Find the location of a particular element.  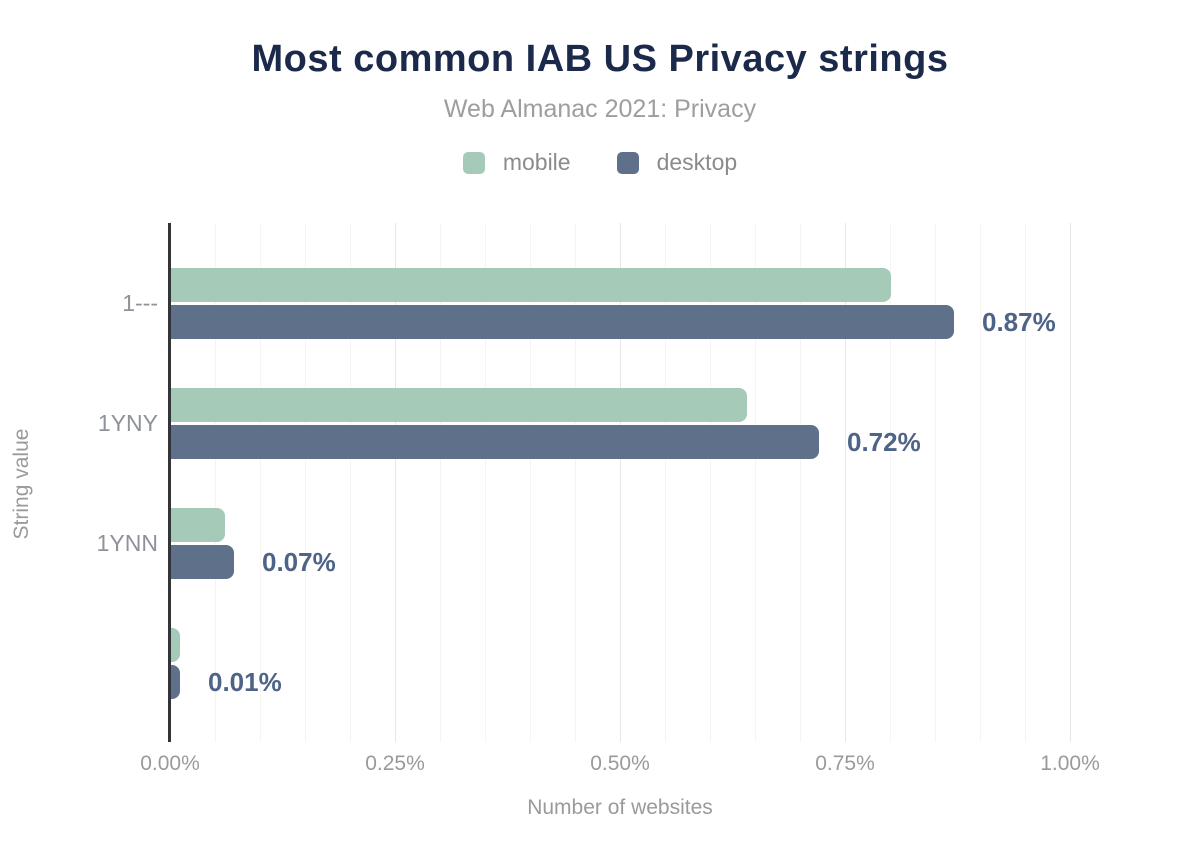

x-tick-label: 0.00% is located at coordinates (170, 763).